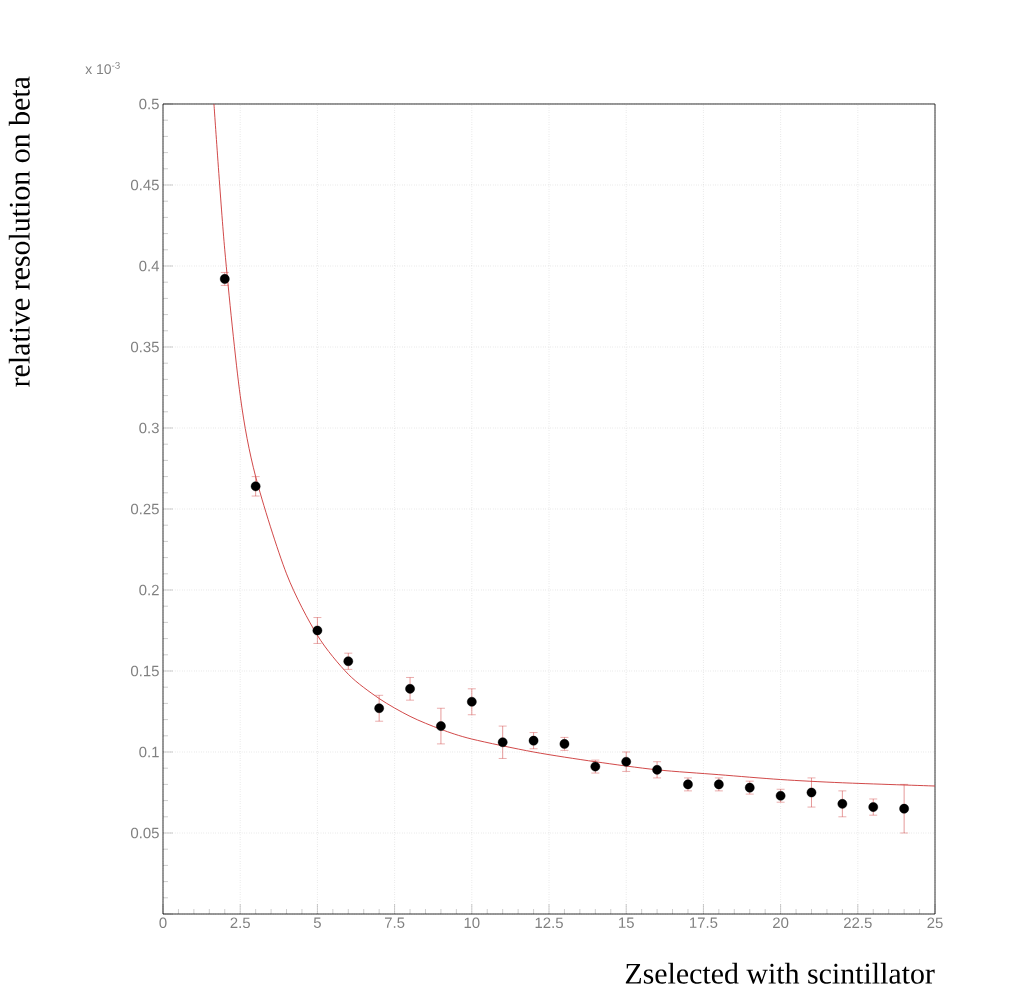 Image resolution: width=1022 pixels, height=996 pixels. Describe the element at coordinates (858, 923) in the screenshot. I see `x-tick-label: 22.5` at that location.